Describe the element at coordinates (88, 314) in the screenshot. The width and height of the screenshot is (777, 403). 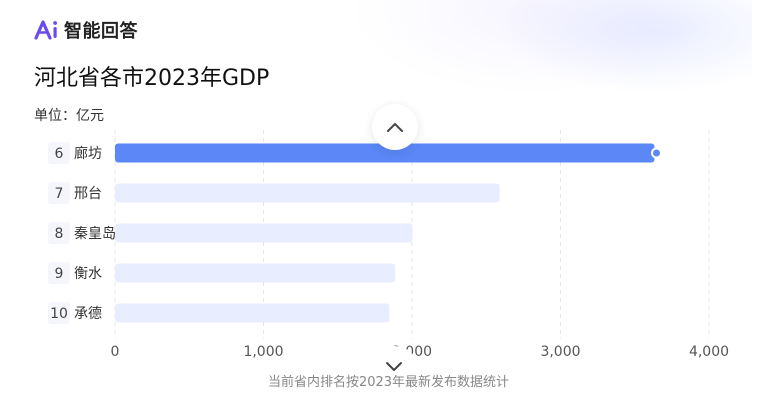
I see `category-label: 承德` at that location.